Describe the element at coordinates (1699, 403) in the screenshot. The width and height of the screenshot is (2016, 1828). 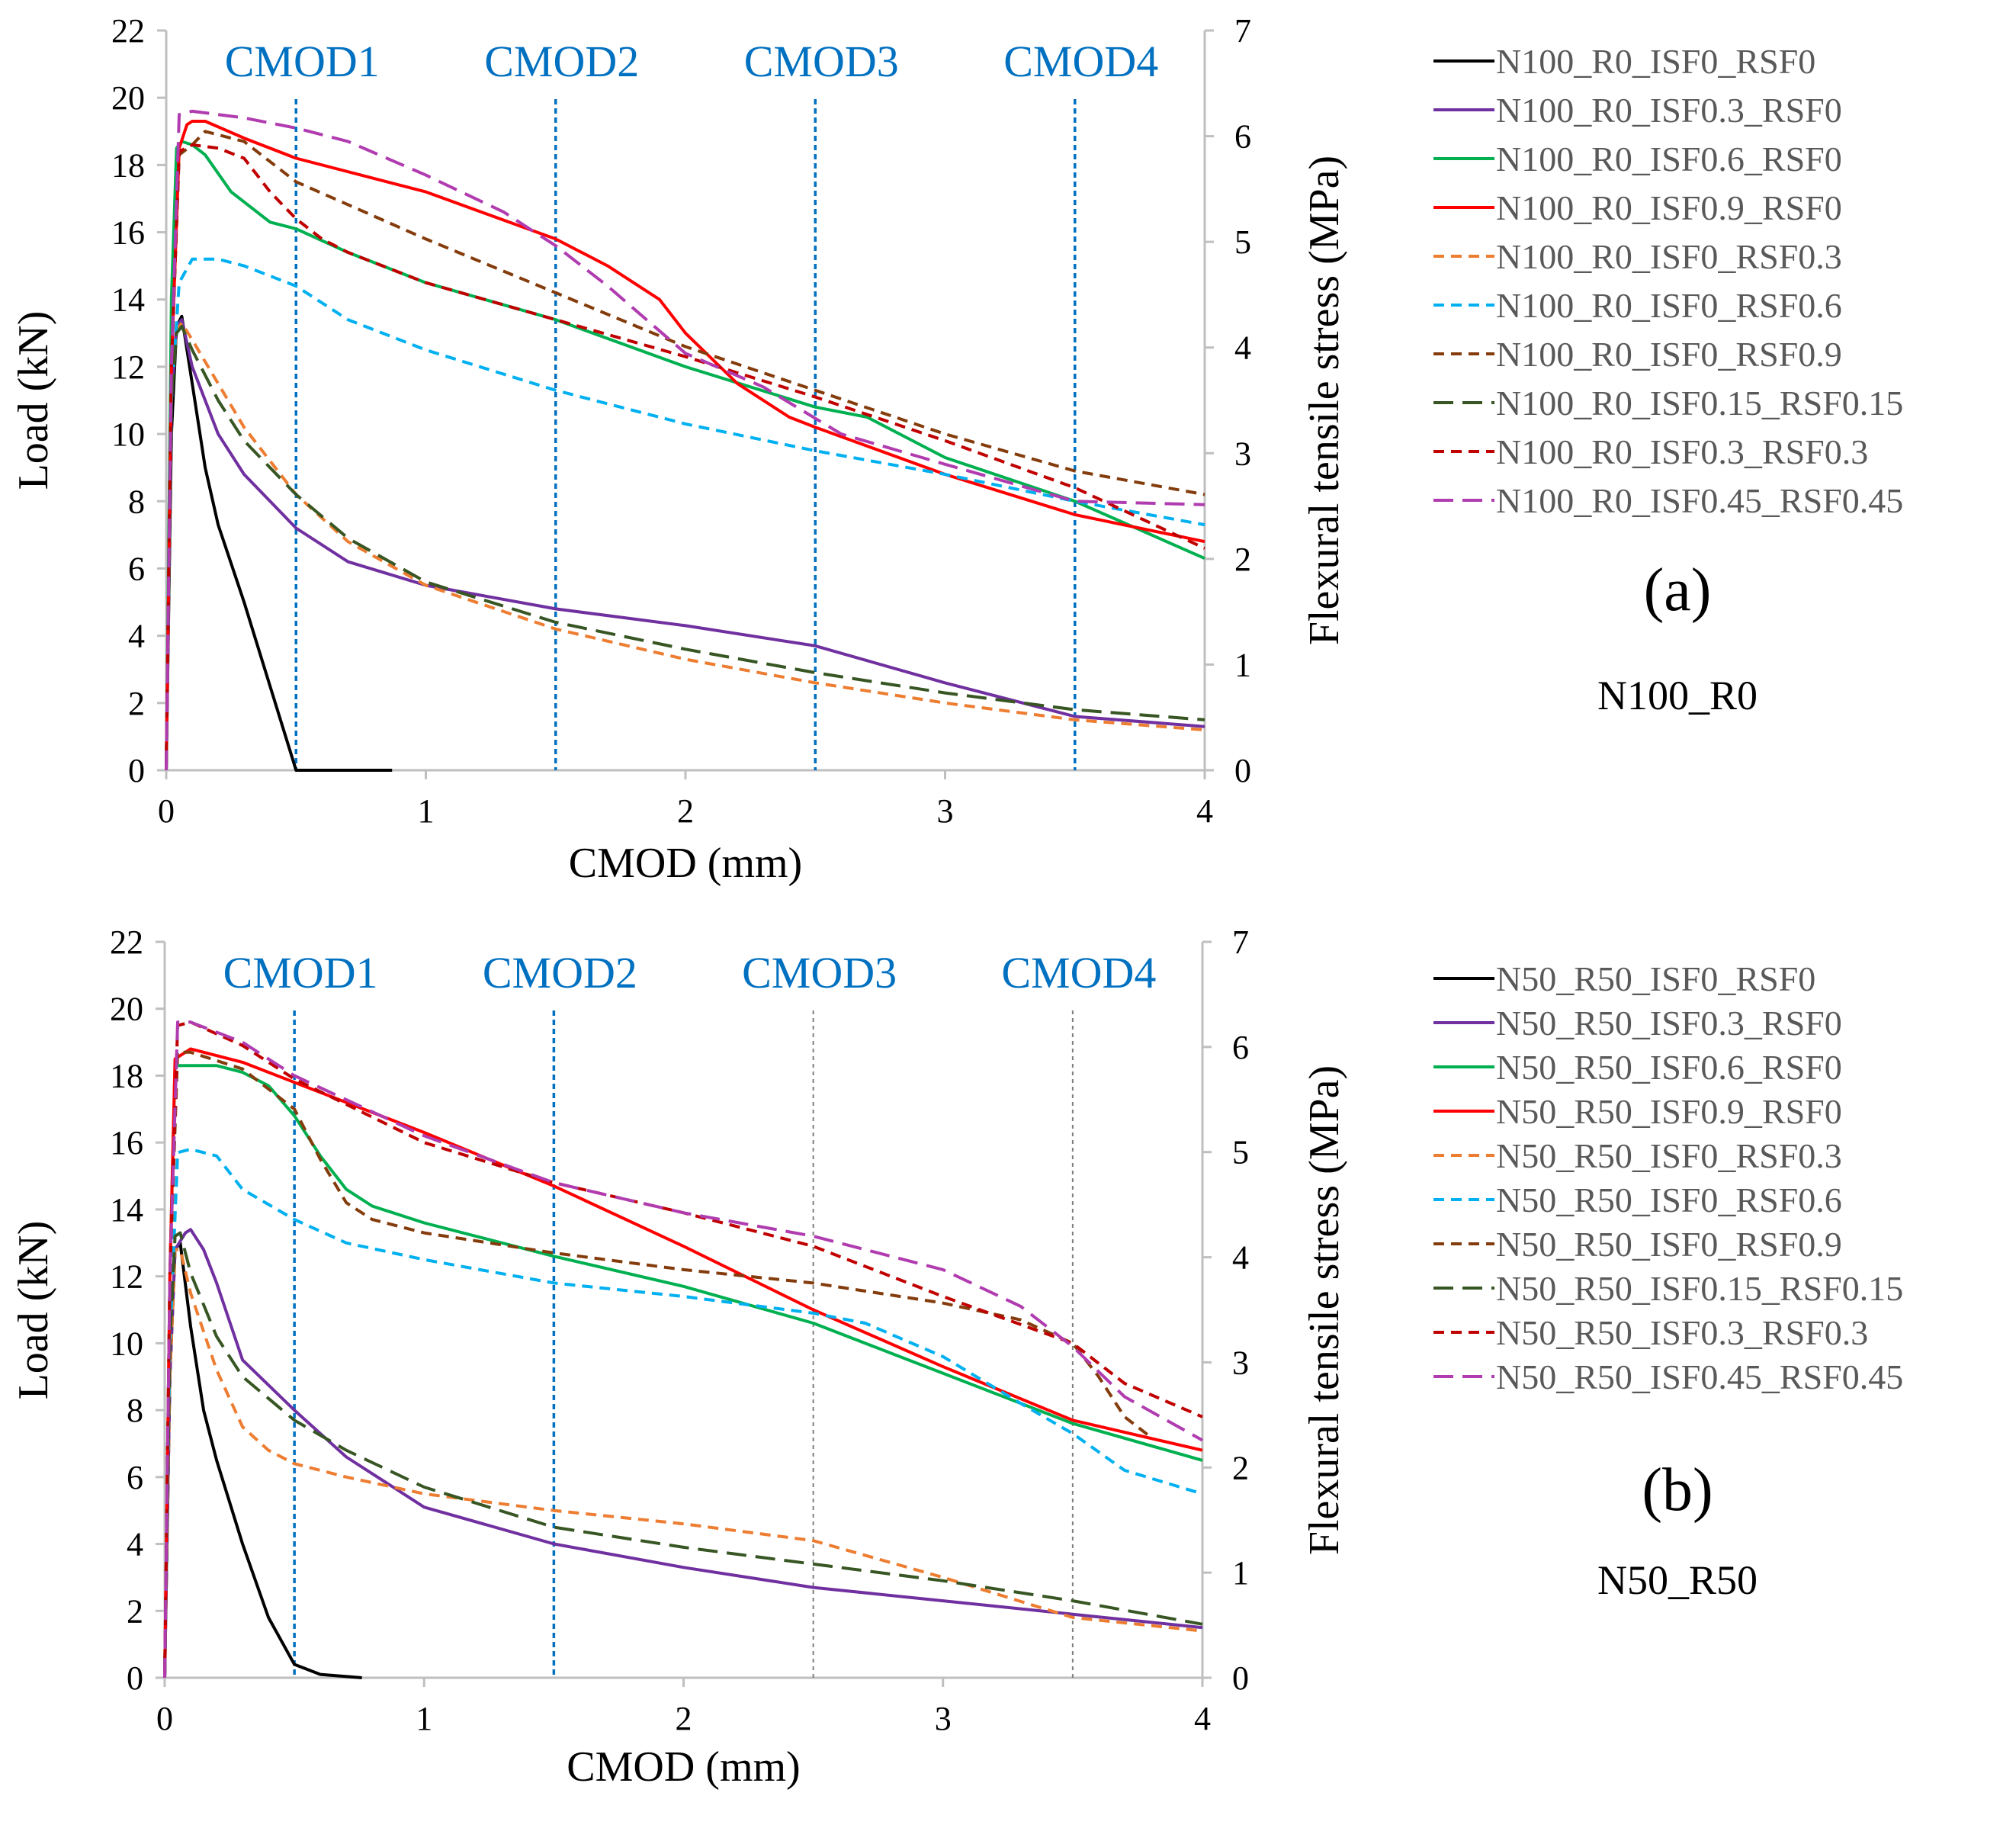
I see `panel1-legend-label-8: N100_R0_ISF0.15_RSF0.15` at that location.